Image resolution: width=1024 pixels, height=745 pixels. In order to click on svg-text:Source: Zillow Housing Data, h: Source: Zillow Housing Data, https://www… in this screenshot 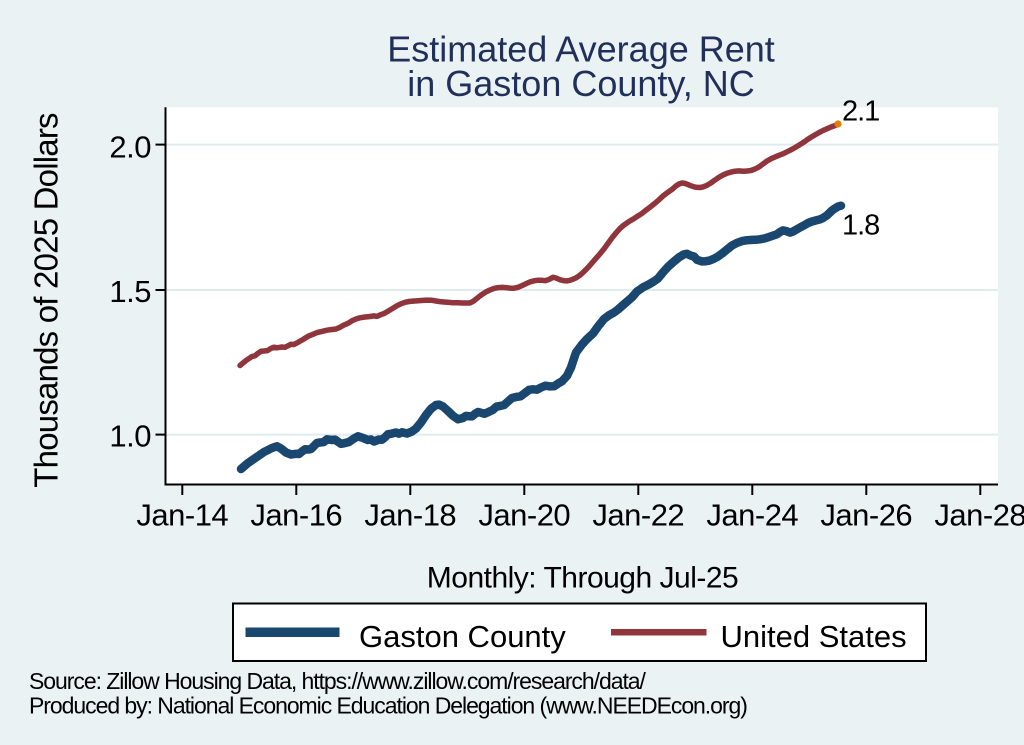, I will do `click(338, 681)`.